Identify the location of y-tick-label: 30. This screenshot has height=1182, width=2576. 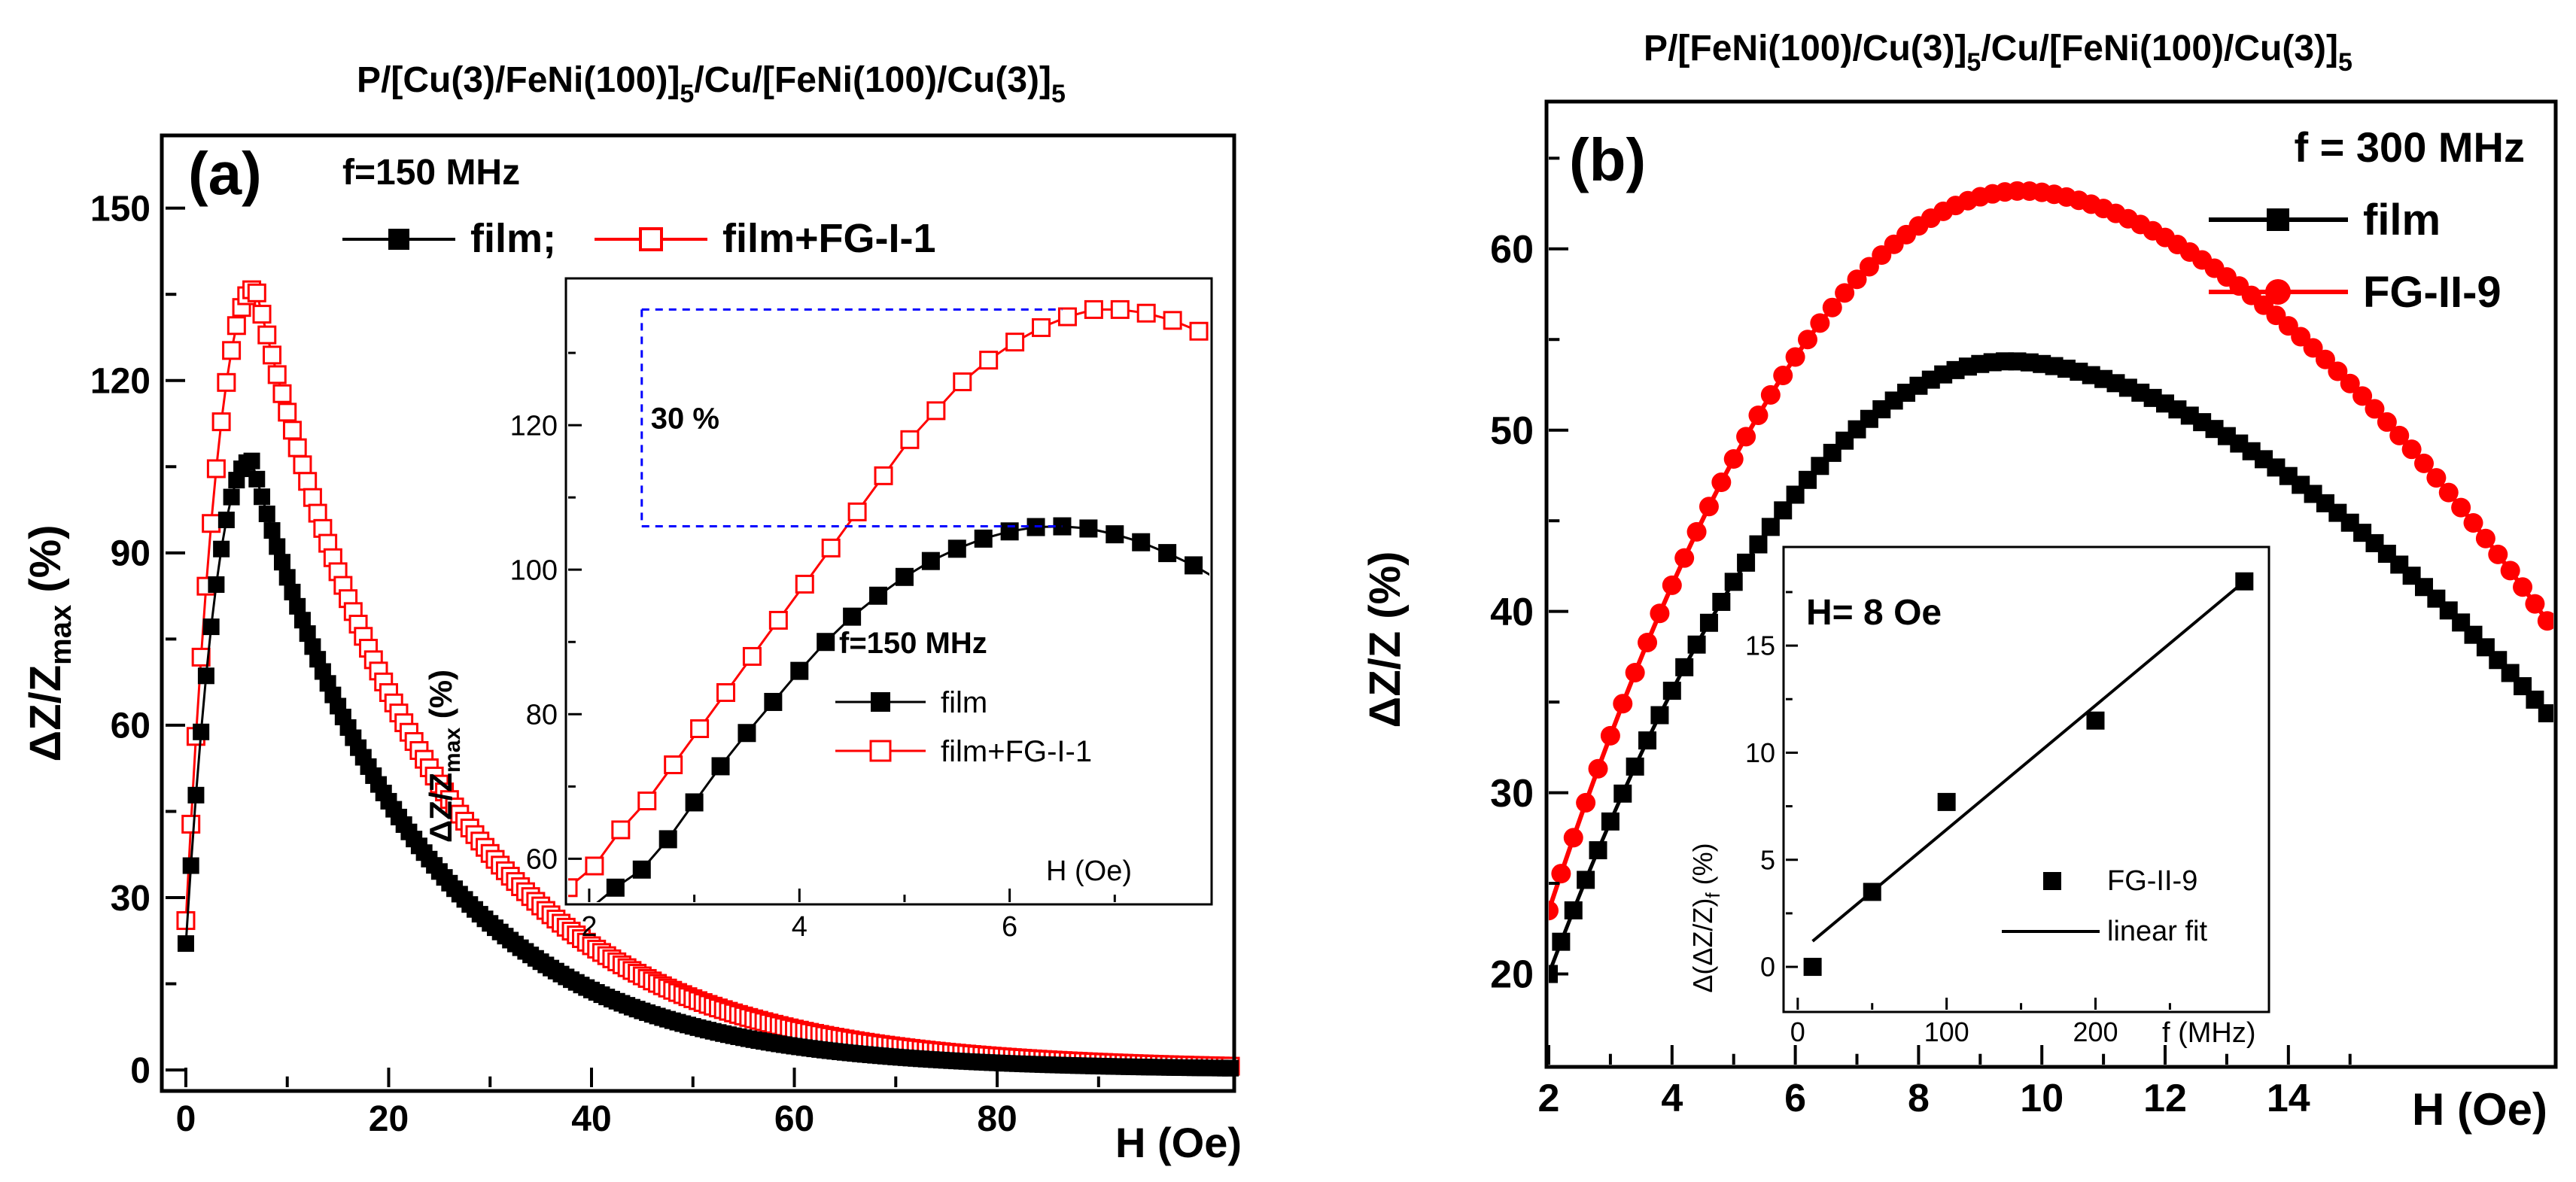
(131, 899).